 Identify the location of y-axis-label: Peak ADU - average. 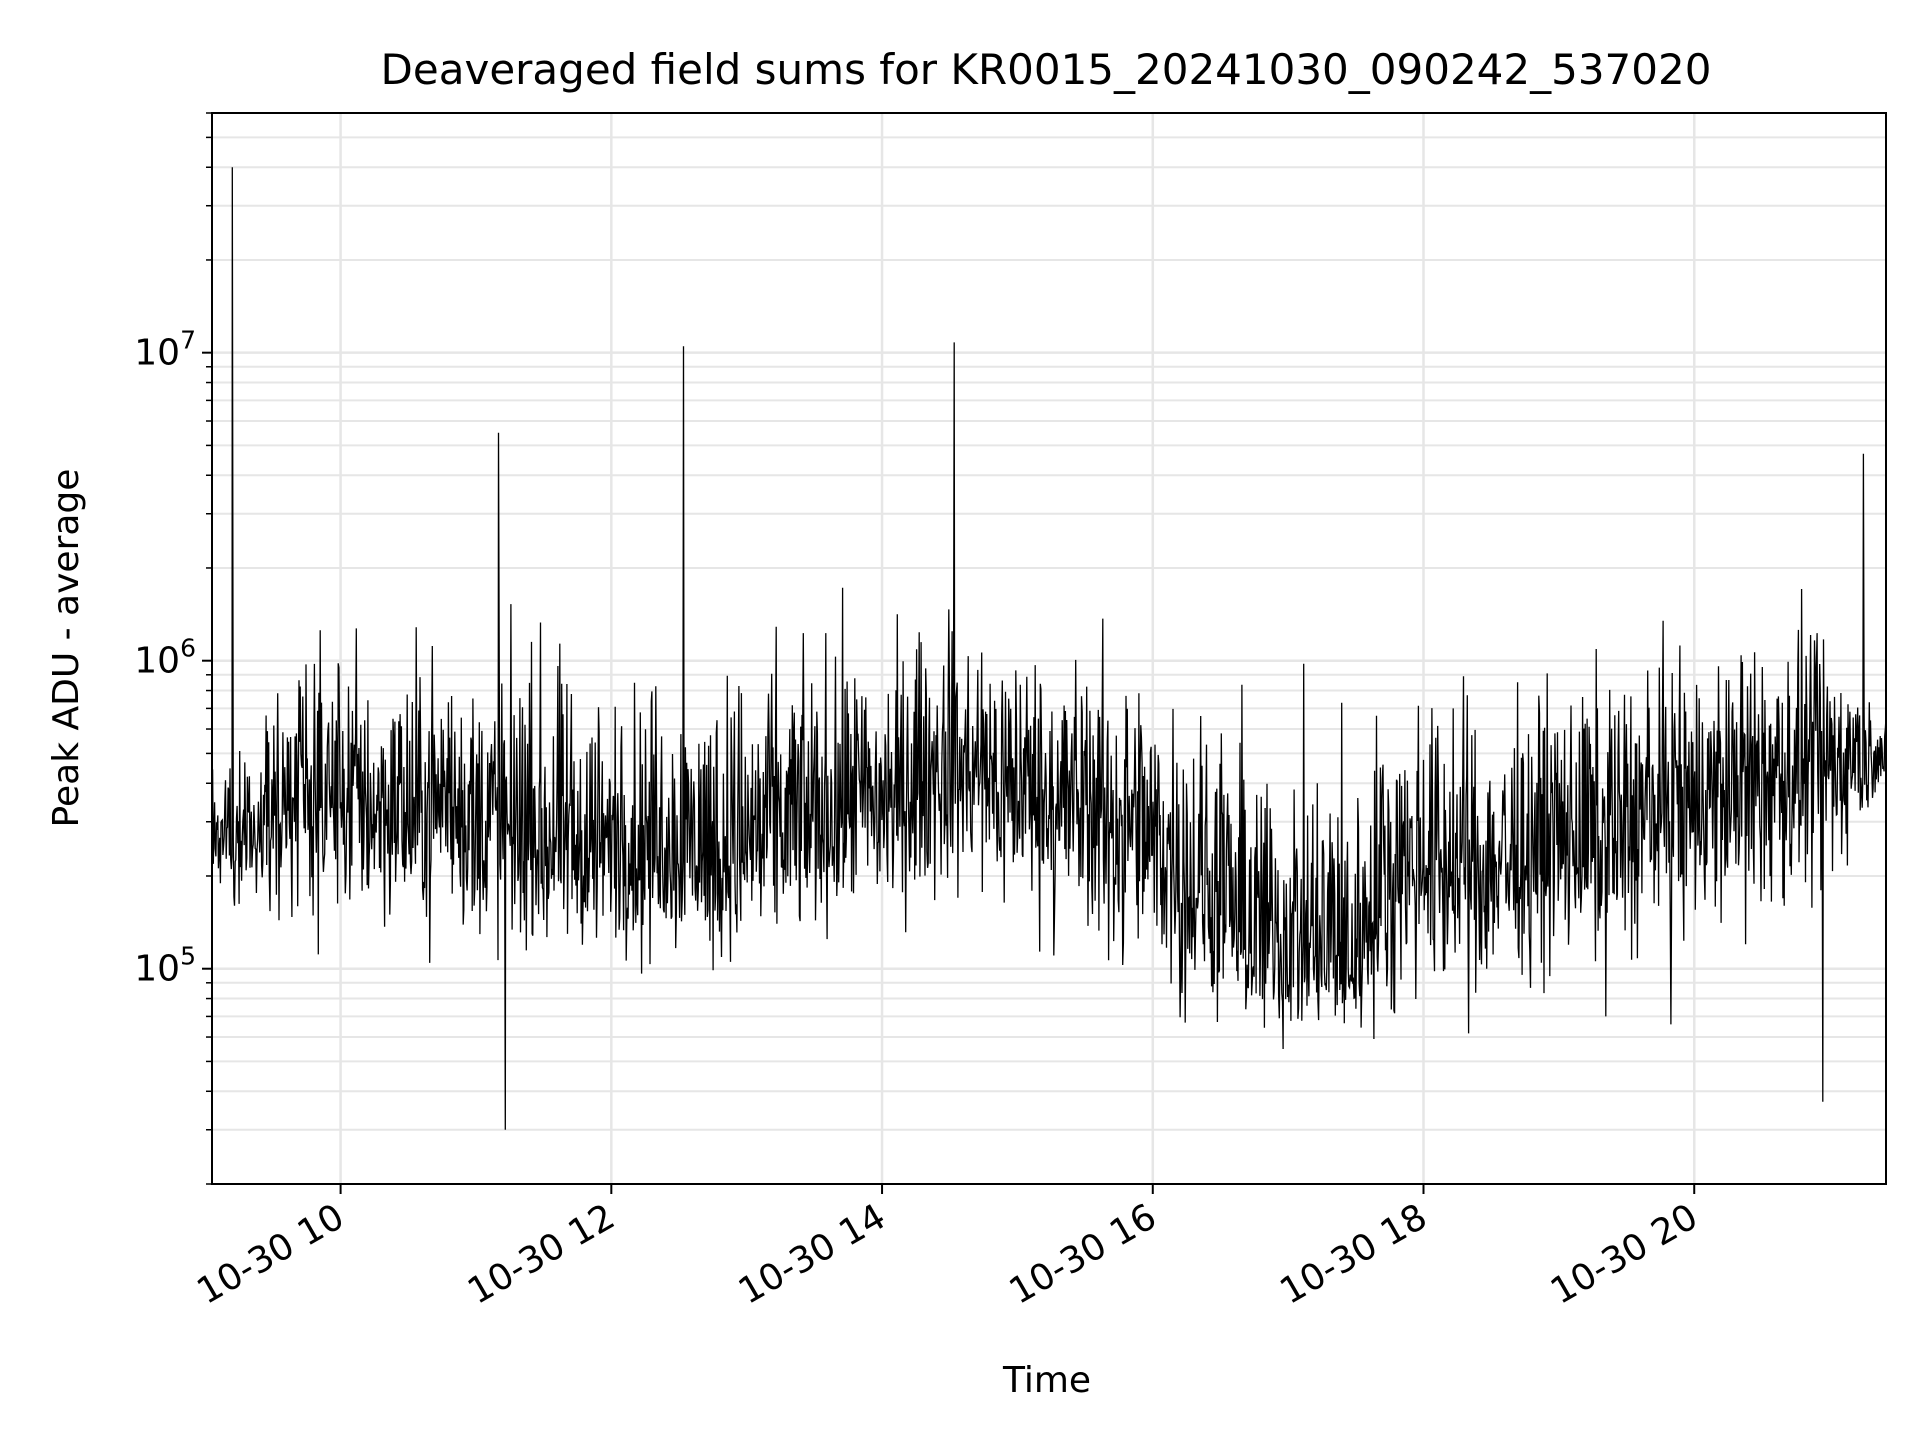
(66, 648).